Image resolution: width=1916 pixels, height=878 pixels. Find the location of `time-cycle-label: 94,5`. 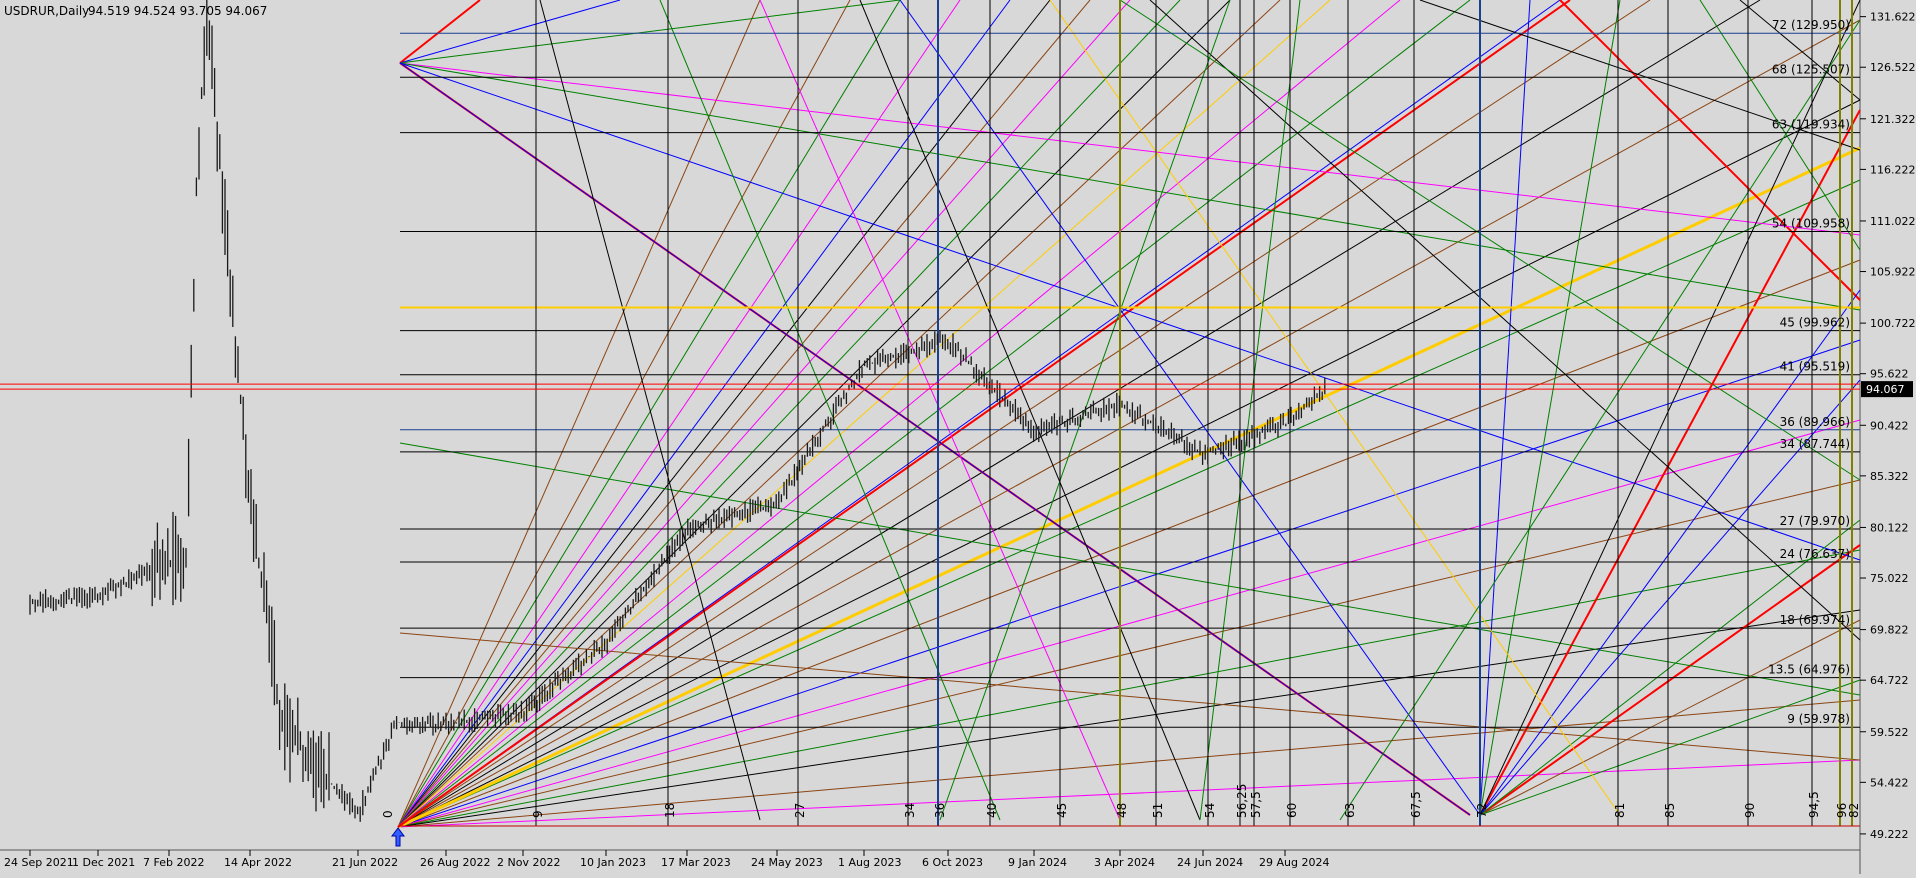

time-cycle-label: 94,5 is located at coordinates (1814, 804).